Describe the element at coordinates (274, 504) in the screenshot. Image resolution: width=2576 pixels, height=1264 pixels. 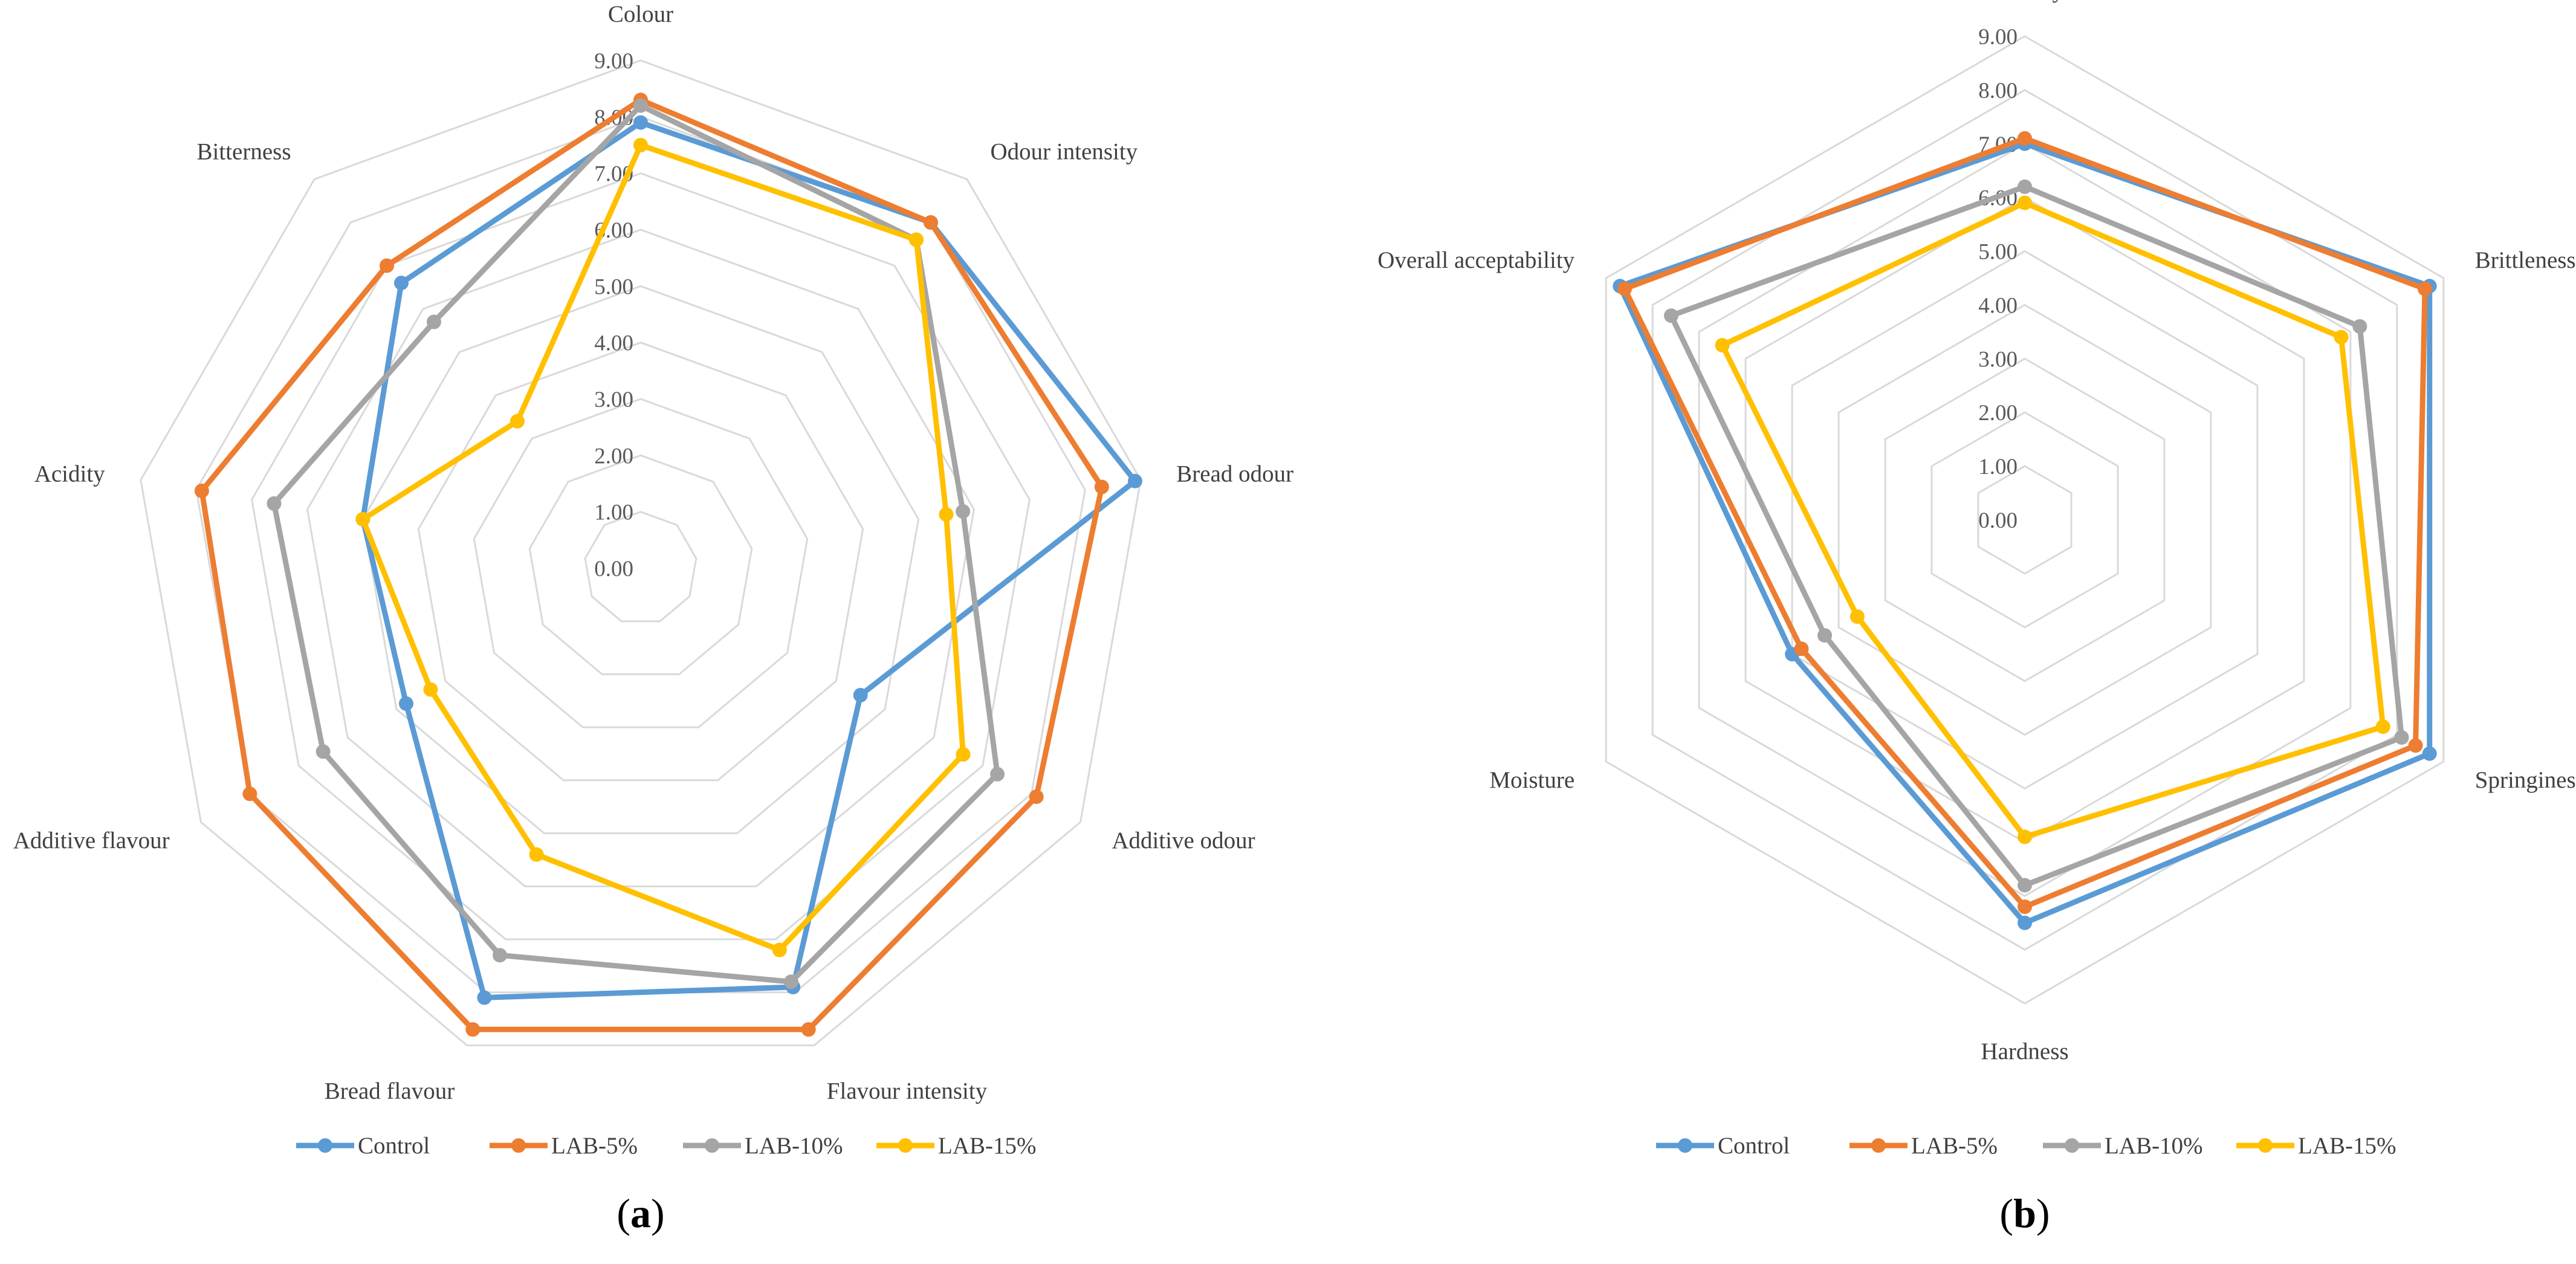
I see `data-point-lab-10pct-acidity` at that location.